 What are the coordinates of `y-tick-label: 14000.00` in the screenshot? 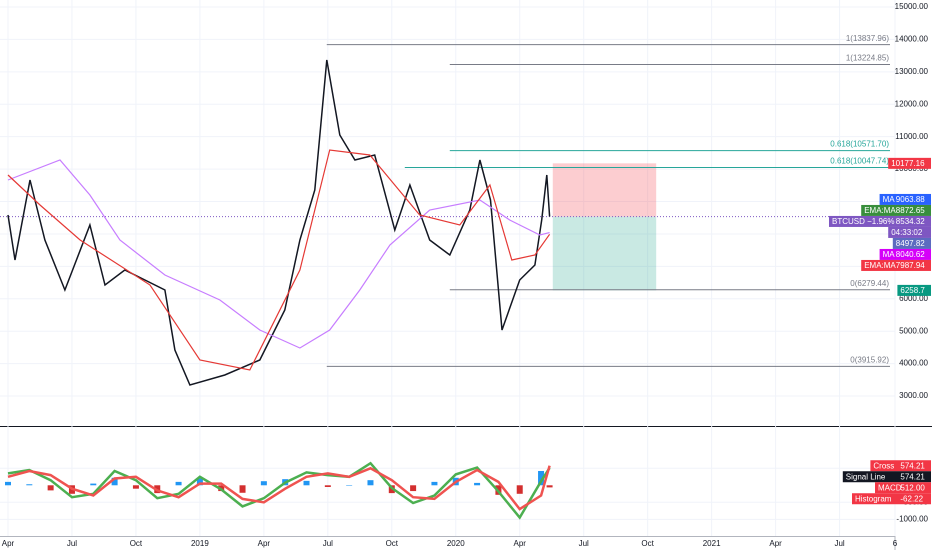 It's located at (912, 39).